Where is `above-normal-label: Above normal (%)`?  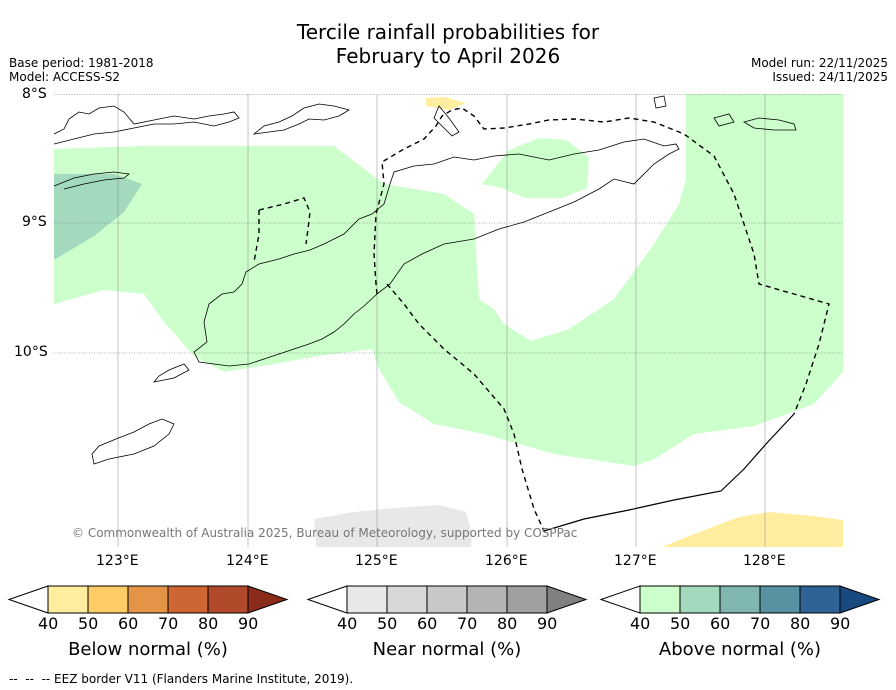
above-normal-label: Above normal (%) is located at coordinates (740, 649).